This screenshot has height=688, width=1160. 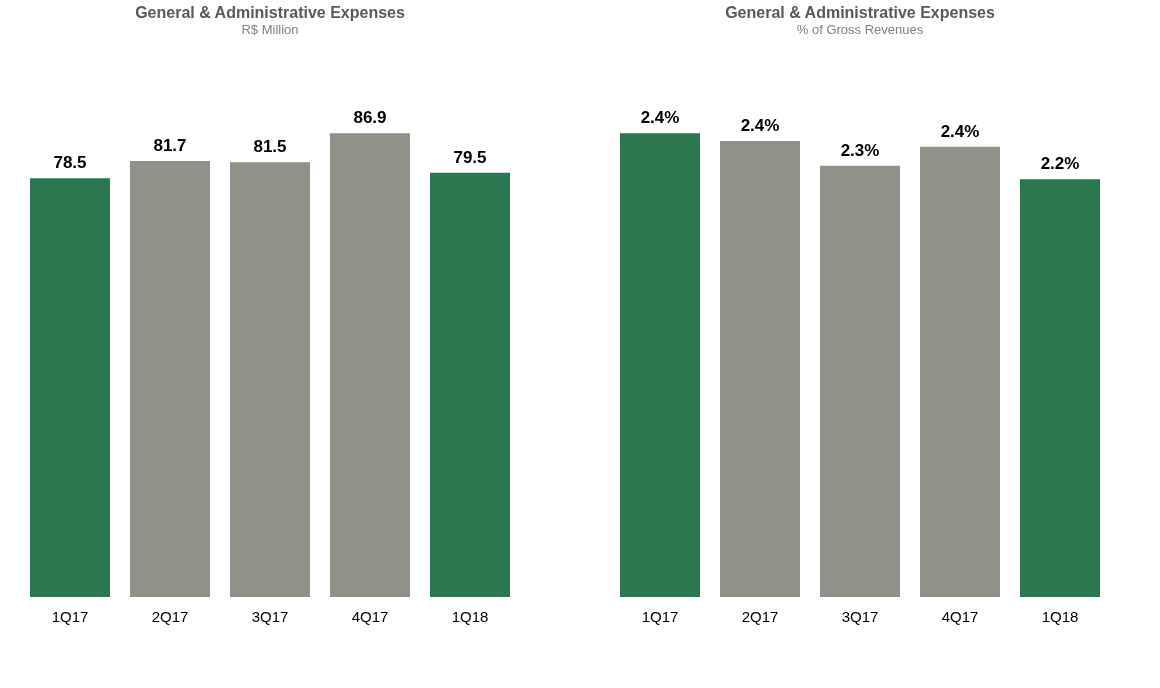 What do you see at coordinates (860, 29) in the screenshot?
I see `chart-subtitle: % of Gross Revenues` at bounding box center [860, 29].